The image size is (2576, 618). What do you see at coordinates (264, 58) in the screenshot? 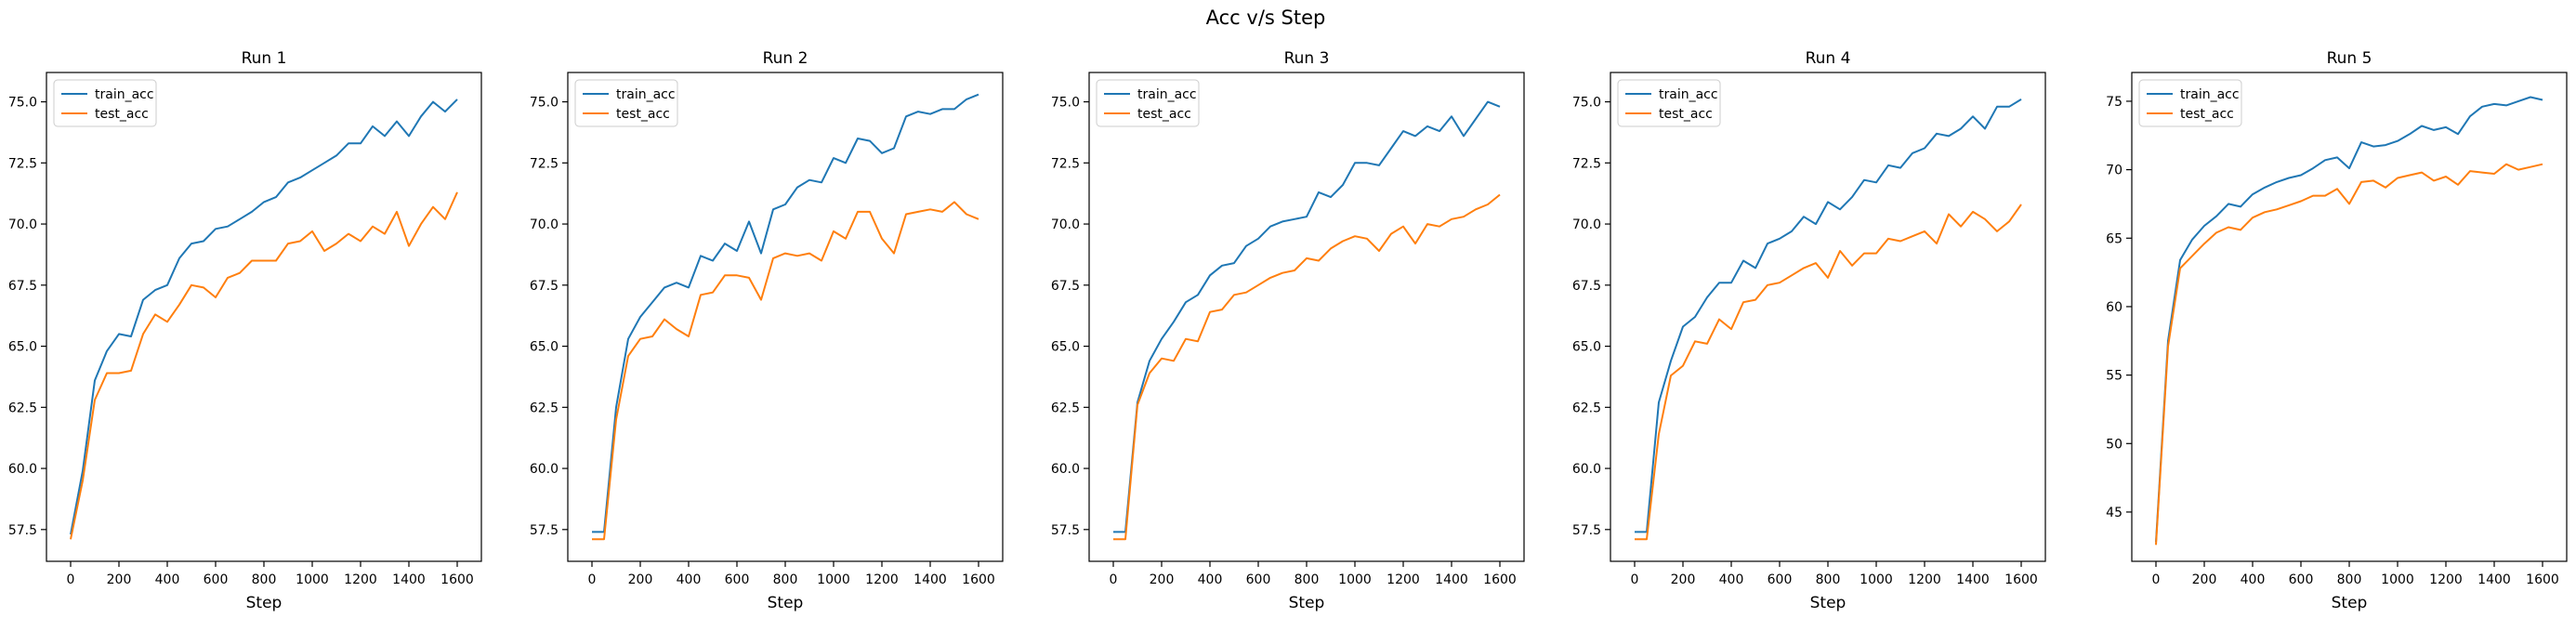
I see `subplot-title: Run 1` at bounding box center [264, 58].